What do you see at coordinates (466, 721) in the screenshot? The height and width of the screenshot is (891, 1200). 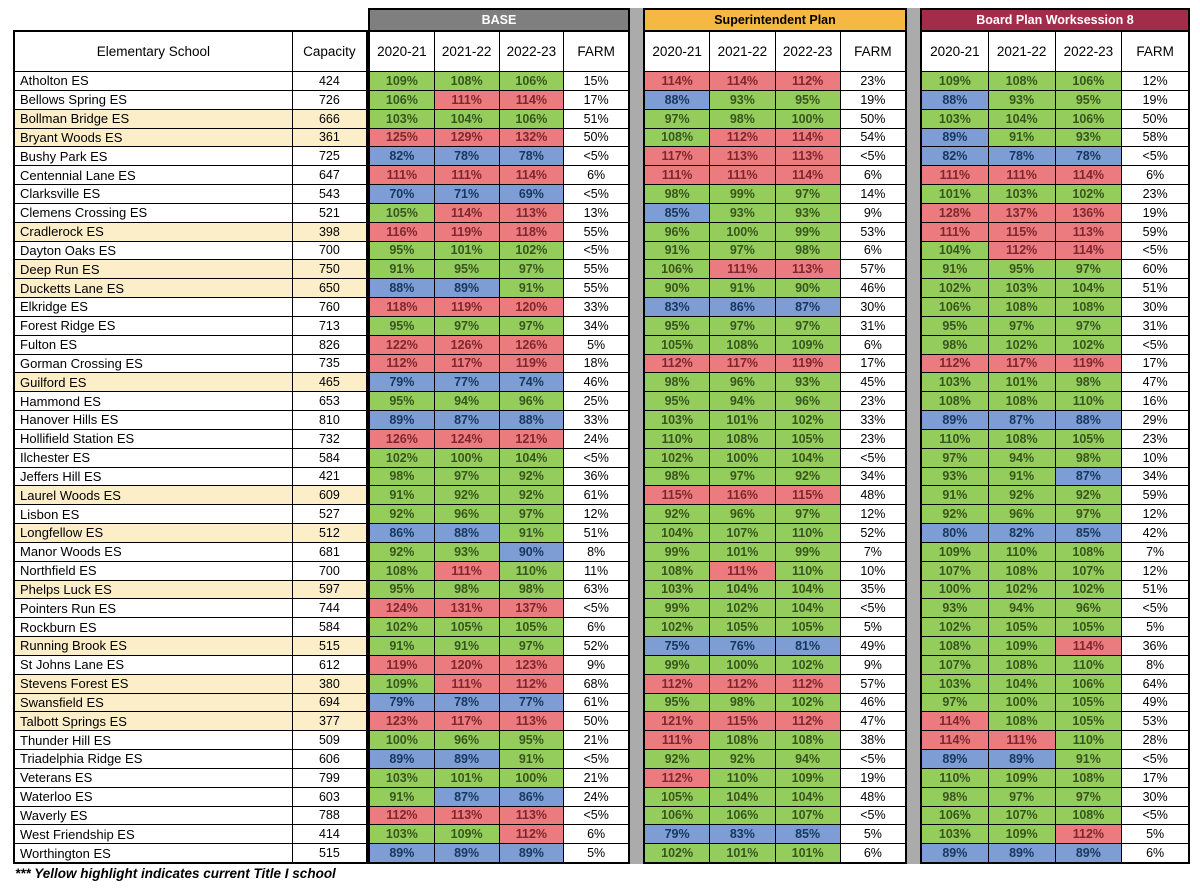 I see `base-utilization-cell: 117%` at bounding box center [466, 721].